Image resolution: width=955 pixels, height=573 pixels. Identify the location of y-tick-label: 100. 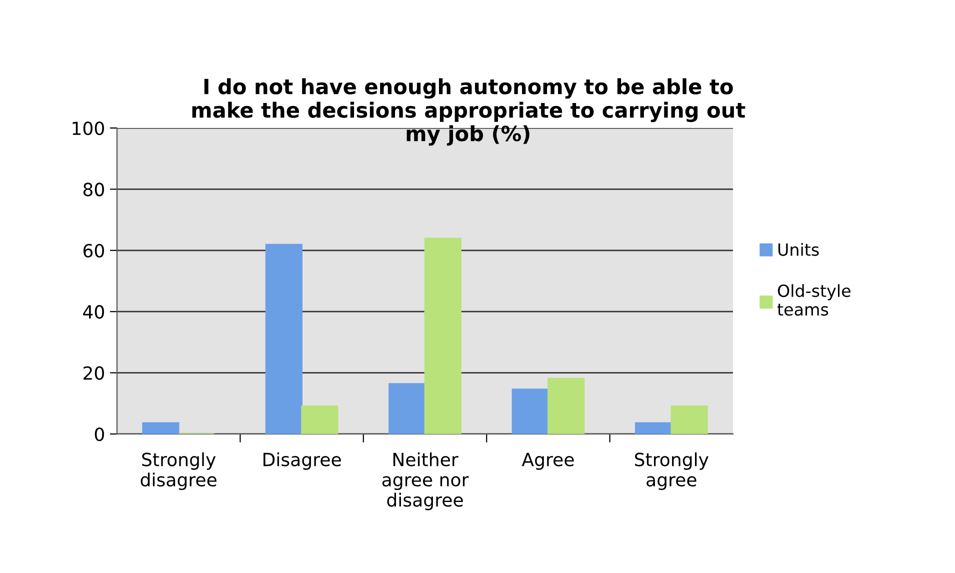
(88, 128).